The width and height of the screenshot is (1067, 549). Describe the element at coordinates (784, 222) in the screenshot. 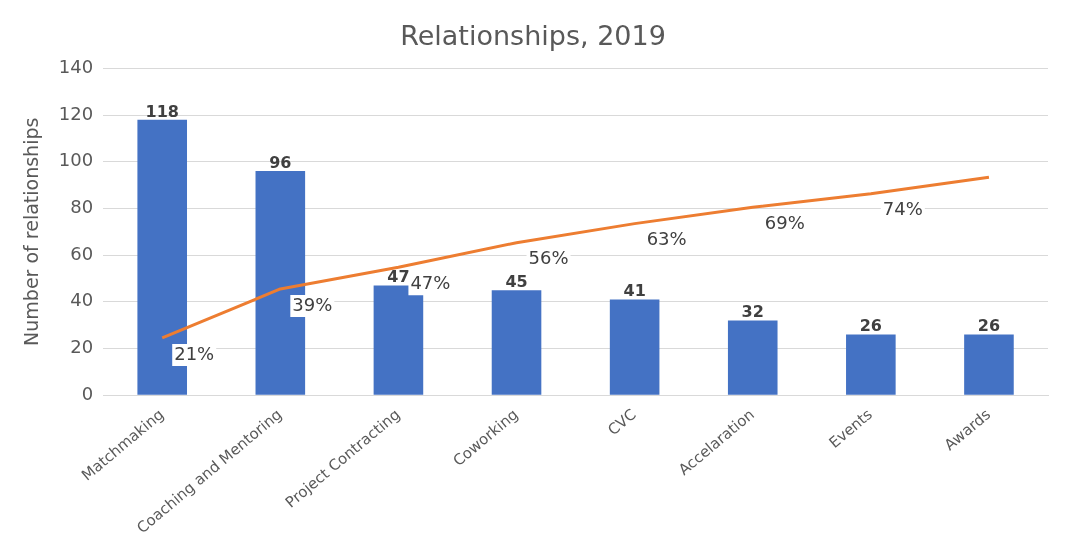

I see `data-label: 69%` at that location.